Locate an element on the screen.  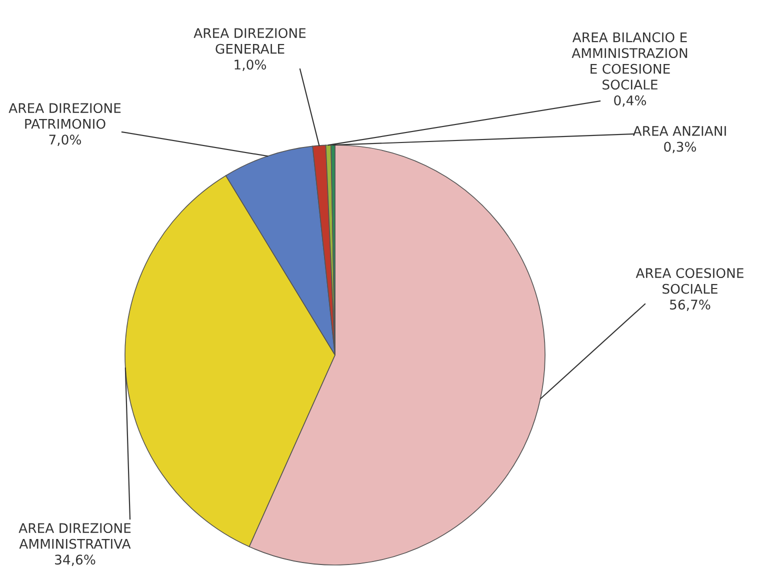
data-label: 0,4% is located at coordinates (630, 101).